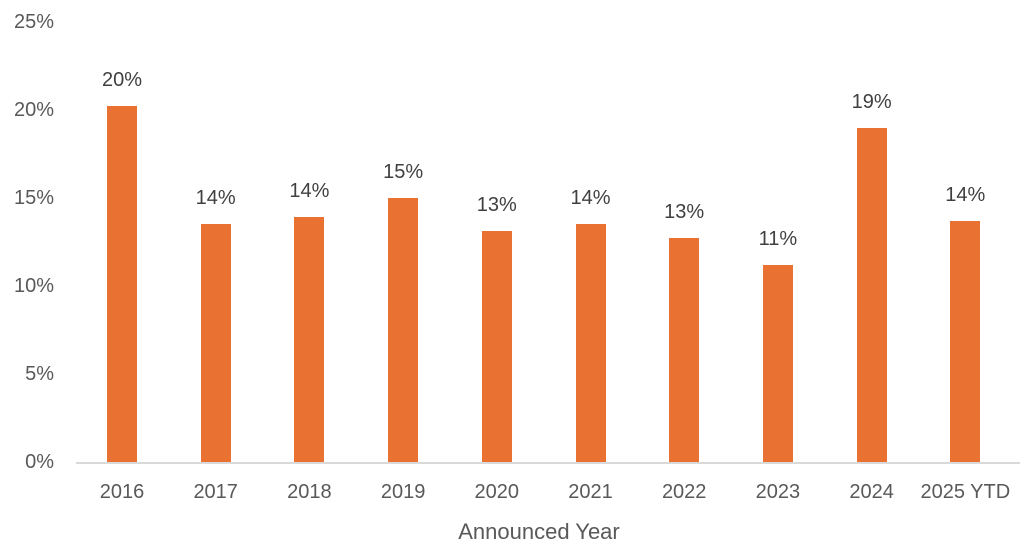 The image size is (1024, 558). I want to click on x-tick-label: 2020, so click(497, 492).